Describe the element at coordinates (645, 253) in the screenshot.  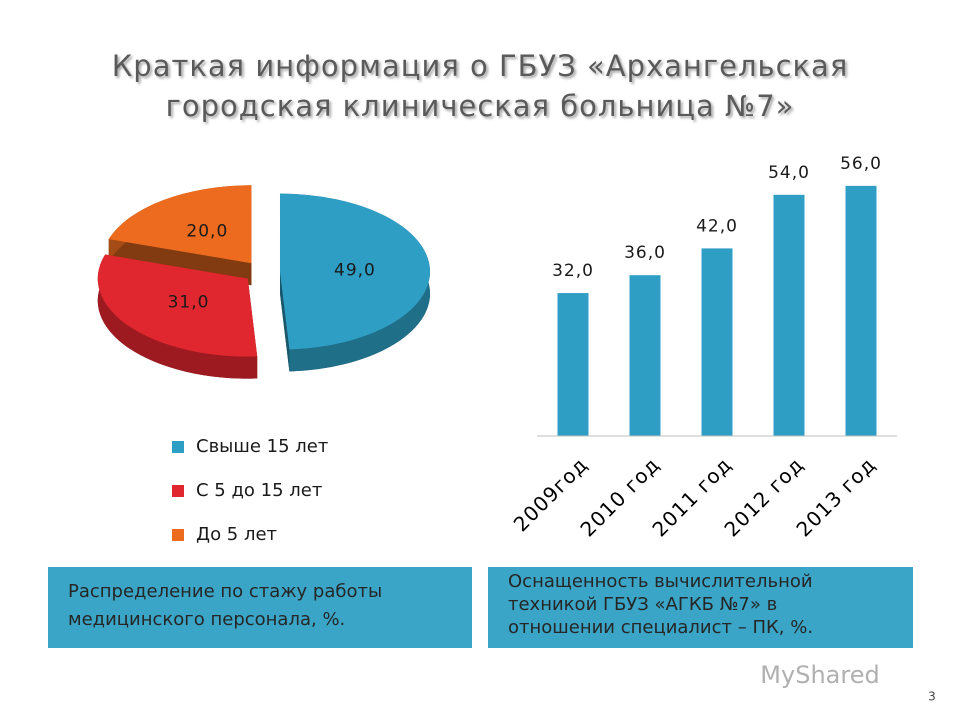
I see `value-label: 36,0` at that location.